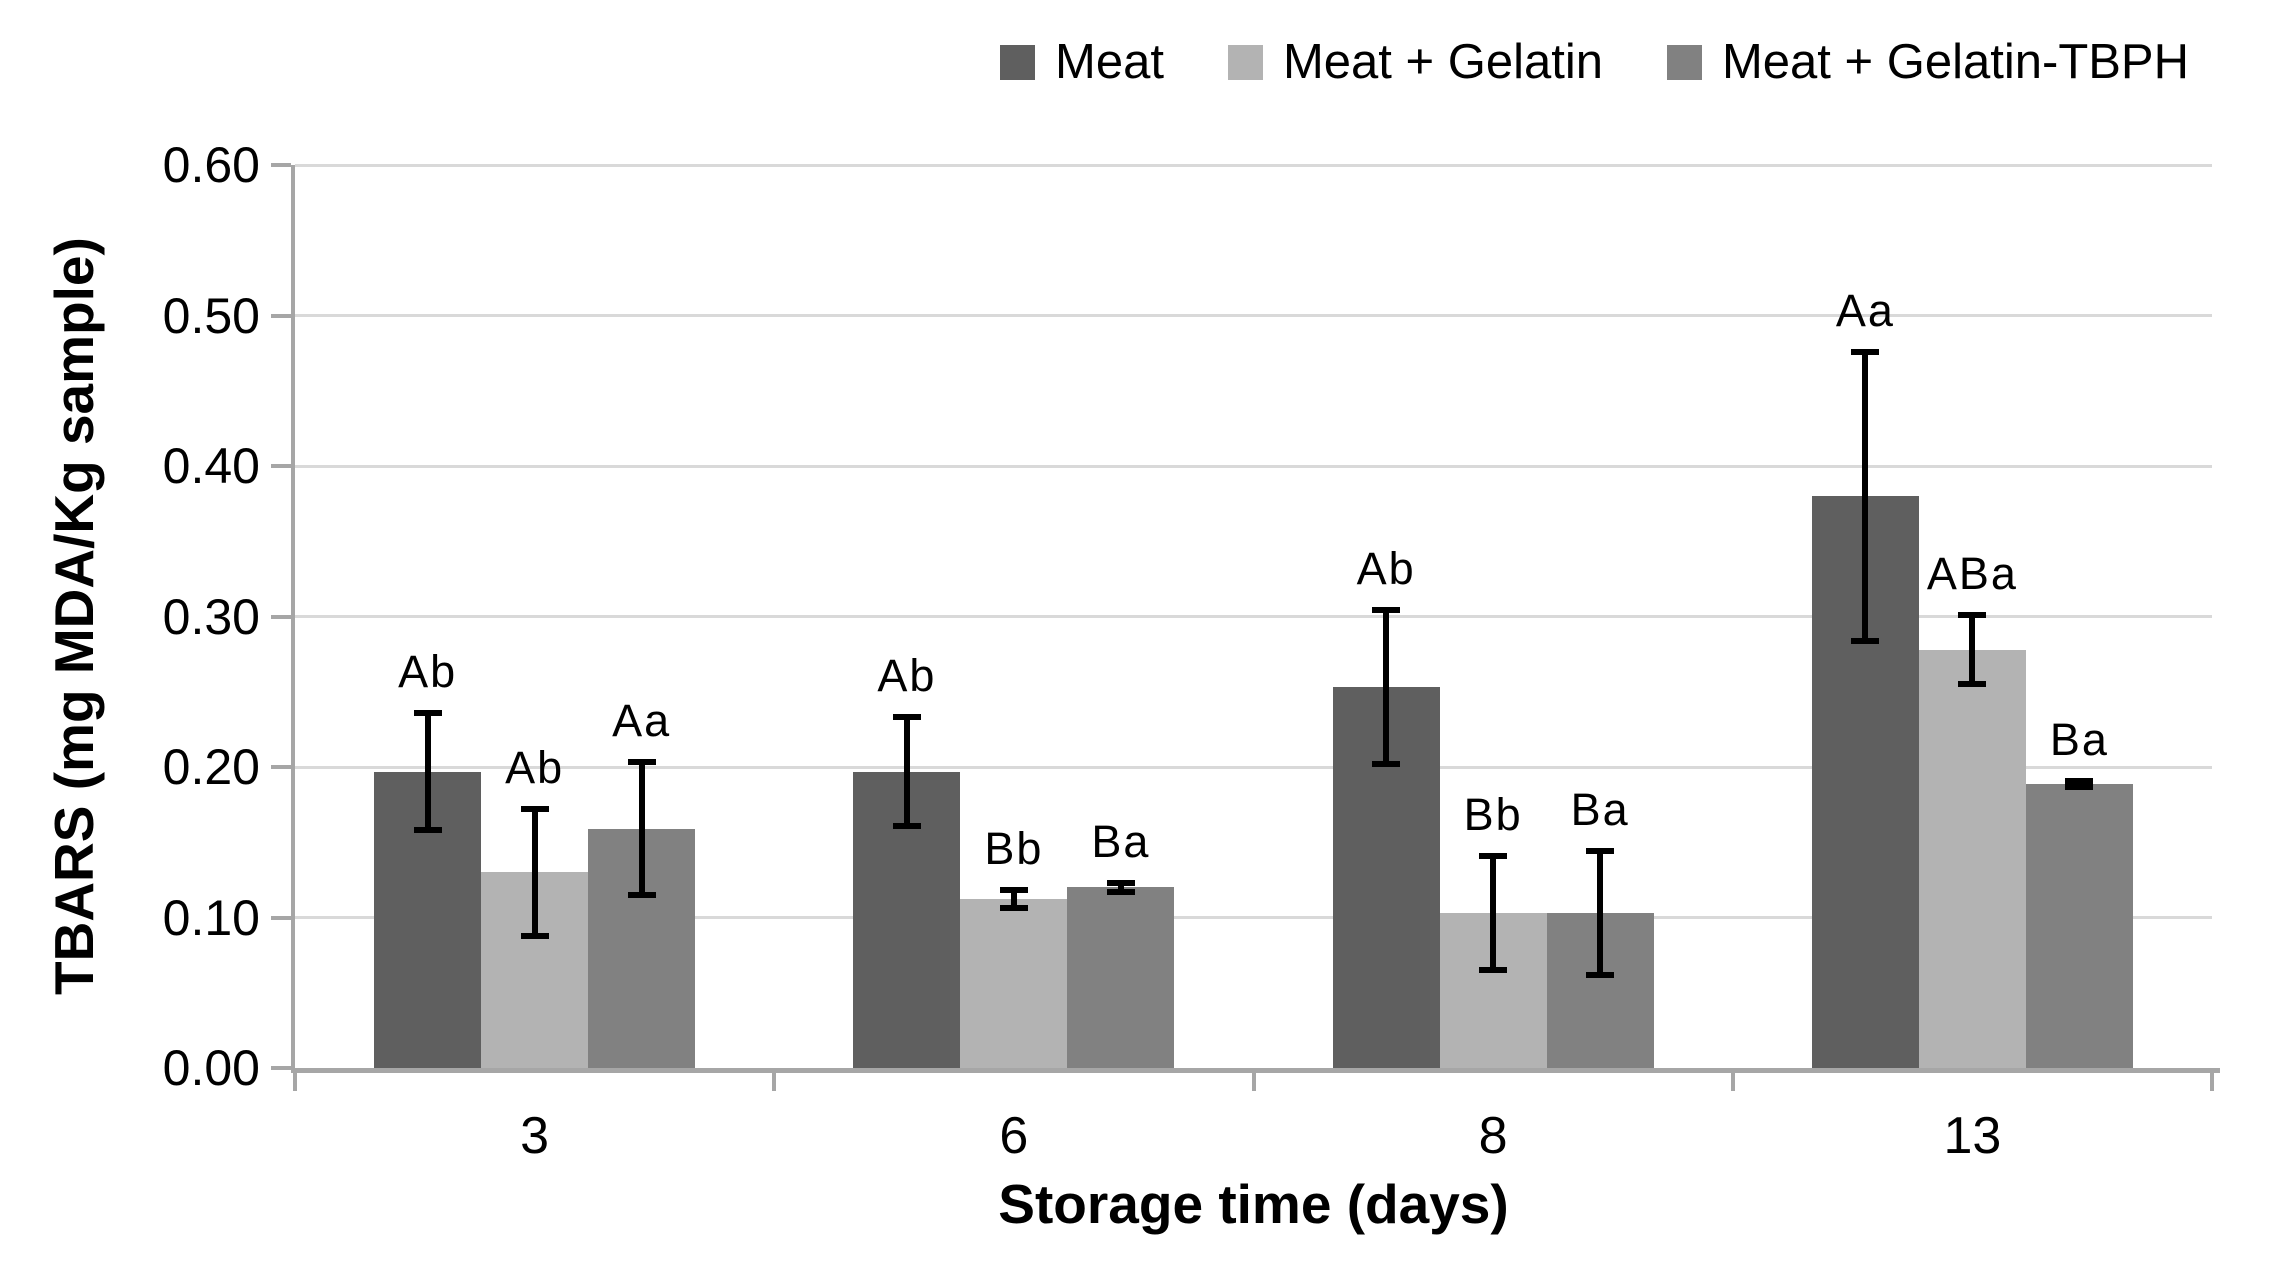  I want to click on y-tick-label-0.00: 0.00, so click(211, 1068).